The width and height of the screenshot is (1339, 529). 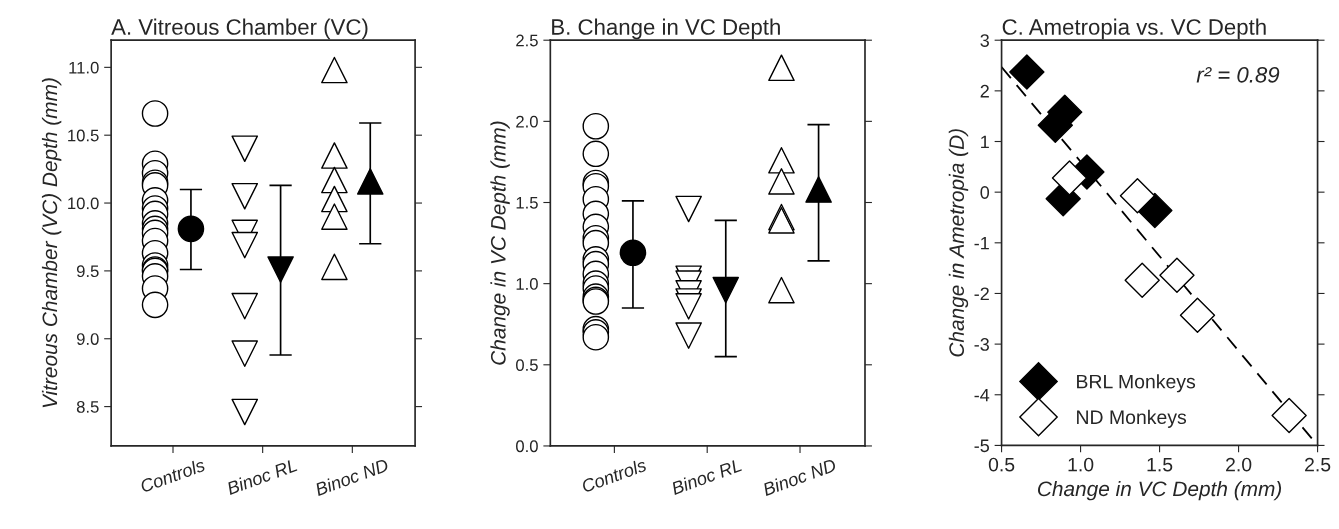 I want to click on legend-label: ND Monkeys, so click(x=1132, y=418).